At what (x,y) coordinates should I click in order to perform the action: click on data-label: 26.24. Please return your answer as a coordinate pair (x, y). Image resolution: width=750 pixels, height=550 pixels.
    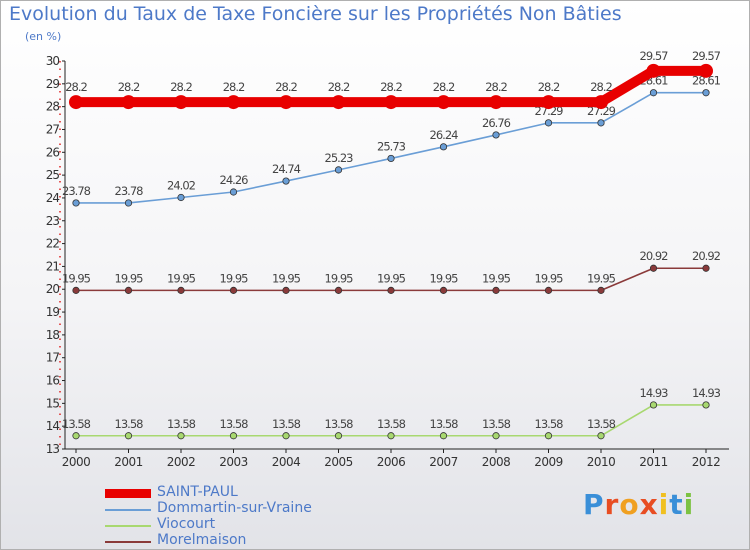
    Looking at the image, I should click on (444, 135).